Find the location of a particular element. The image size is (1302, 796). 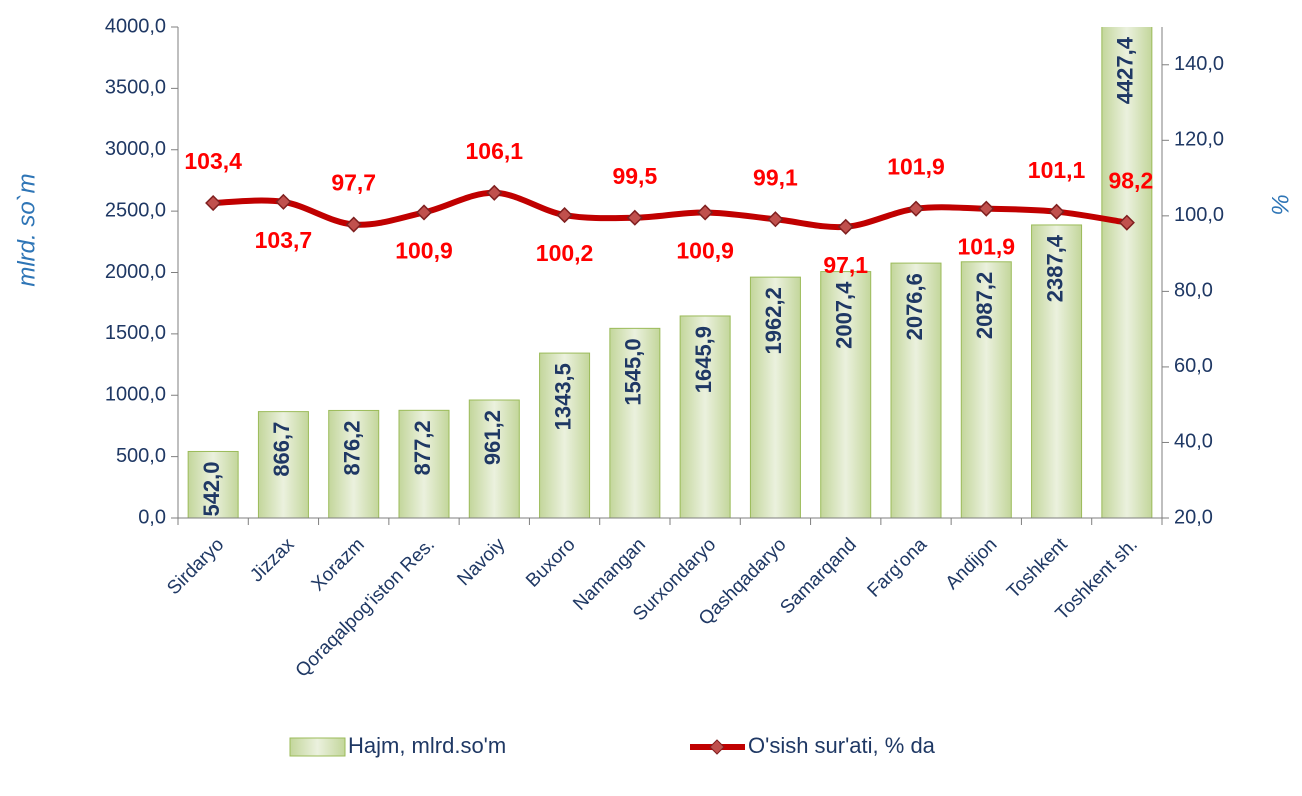

y-tick-label: 0,0 is located at coordinates (152, 517).